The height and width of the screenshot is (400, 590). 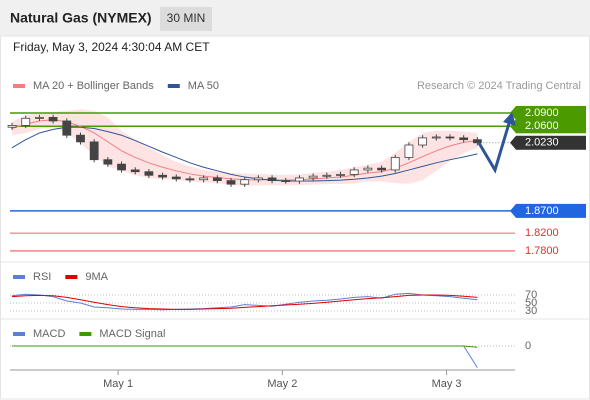 What do you see at coordinates (542, 233) in the screenshot?
I see `level-label: 1.8200` at bounding box center [542, 233].